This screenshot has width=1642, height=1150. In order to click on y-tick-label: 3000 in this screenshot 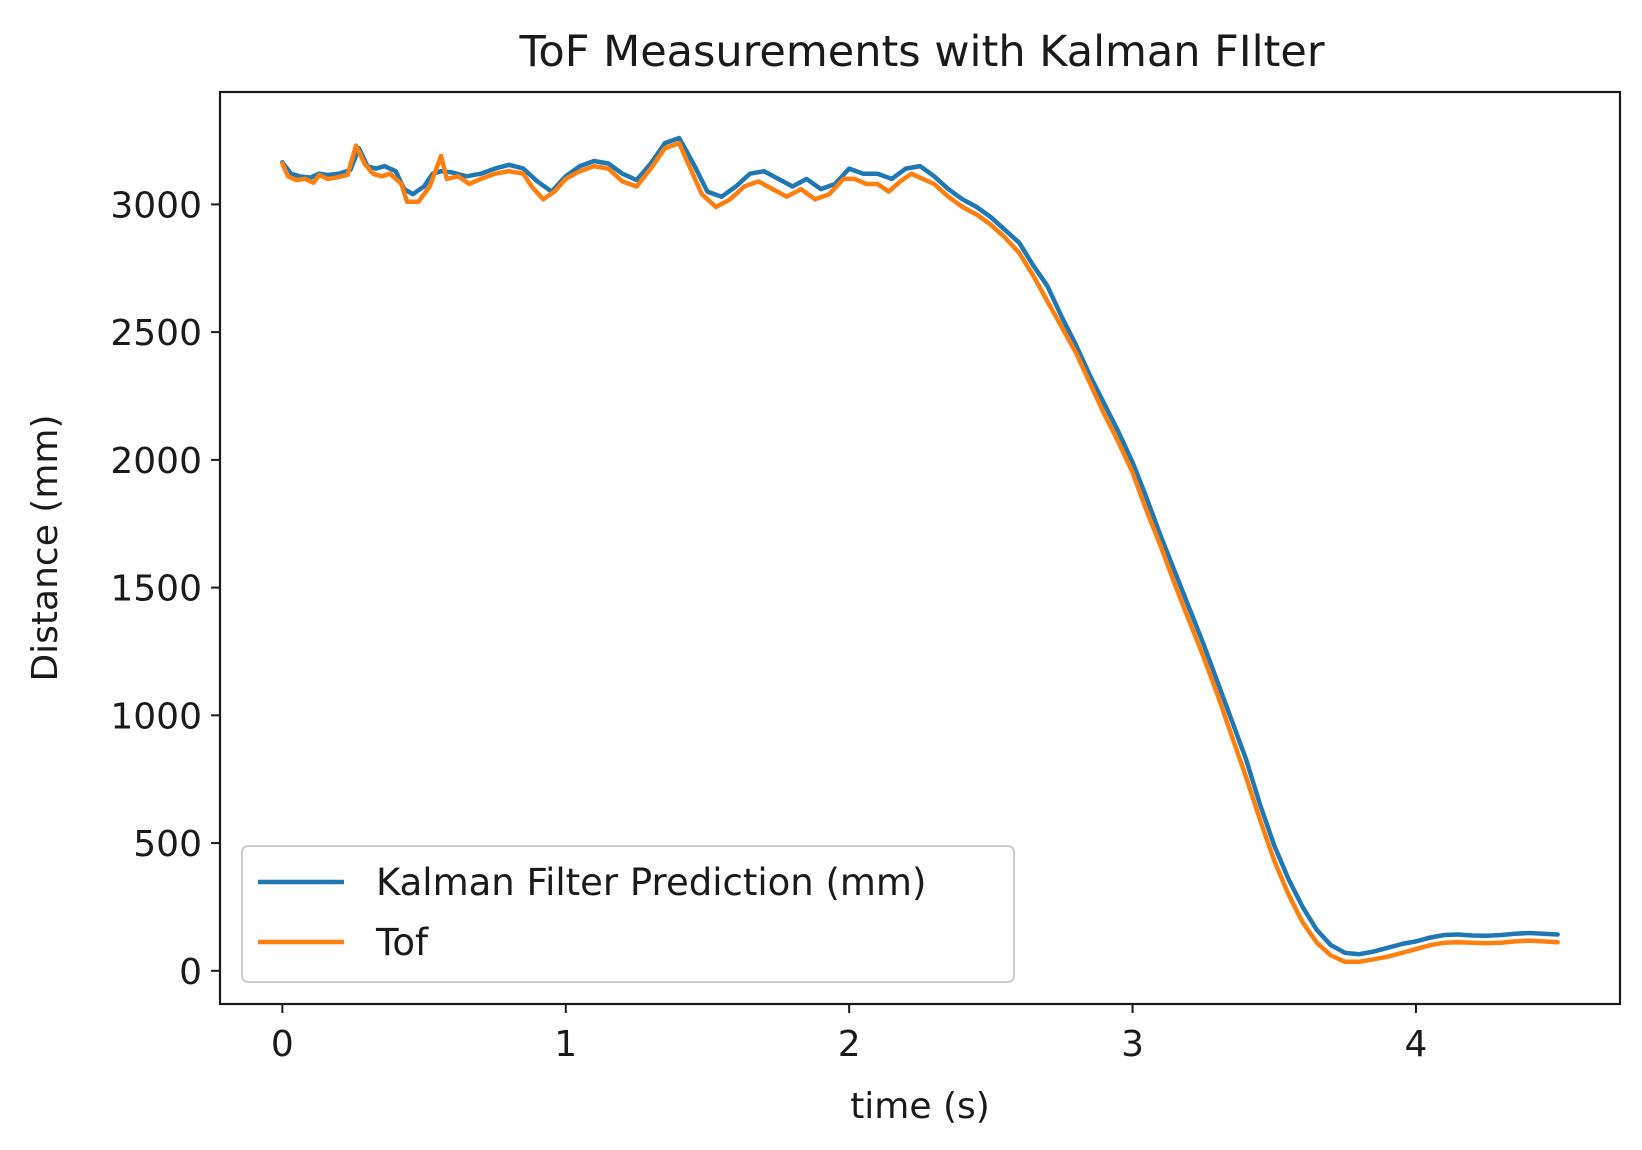, I will do `click(156, 205)`.